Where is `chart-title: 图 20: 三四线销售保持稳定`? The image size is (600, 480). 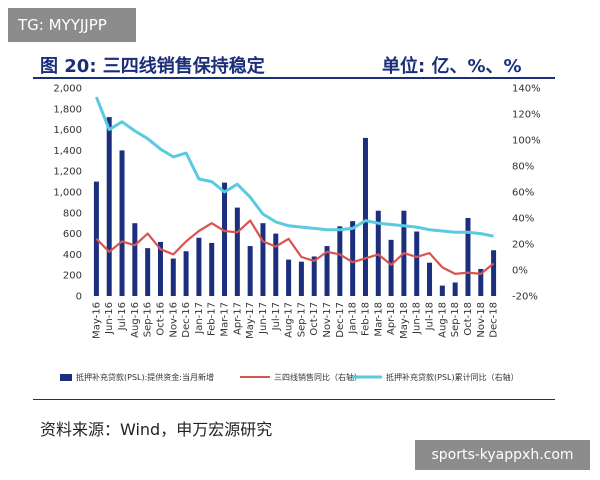
chart-title: 图 20: 三四线销售保持稳定 is located at coordinates (152, 66).